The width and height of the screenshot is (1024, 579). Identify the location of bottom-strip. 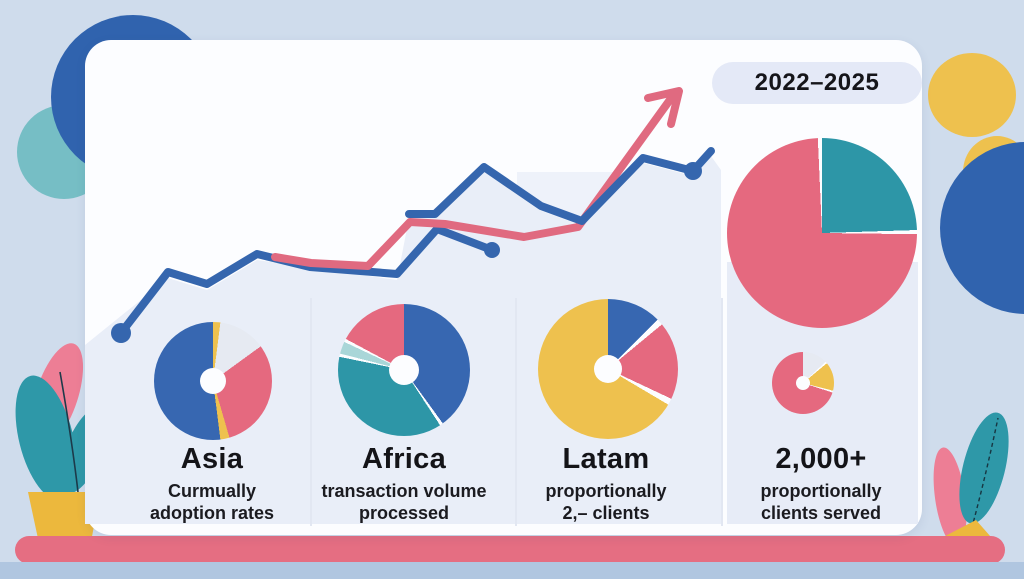
(512, 570).